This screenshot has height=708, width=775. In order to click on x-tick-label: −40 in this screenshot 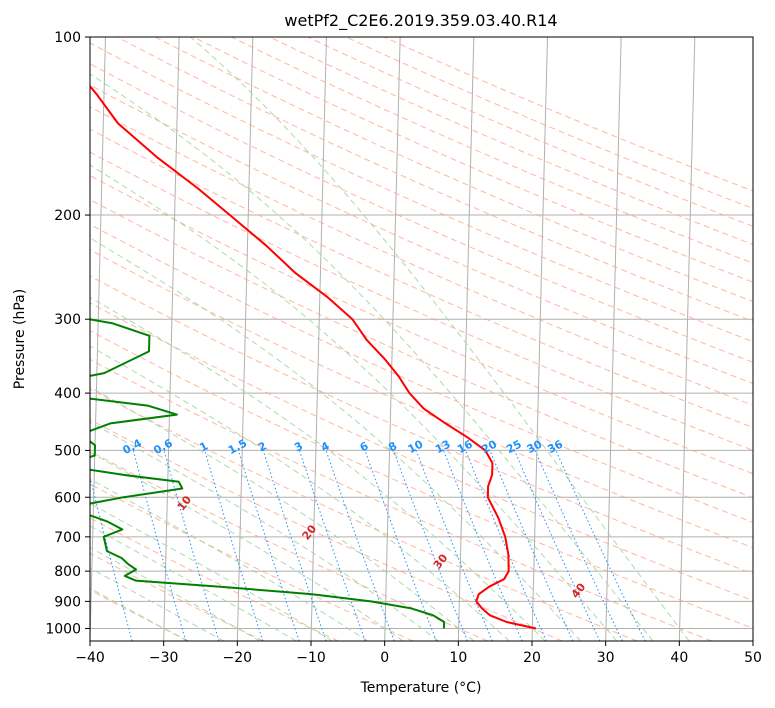, I will do `click(90, 658)`.